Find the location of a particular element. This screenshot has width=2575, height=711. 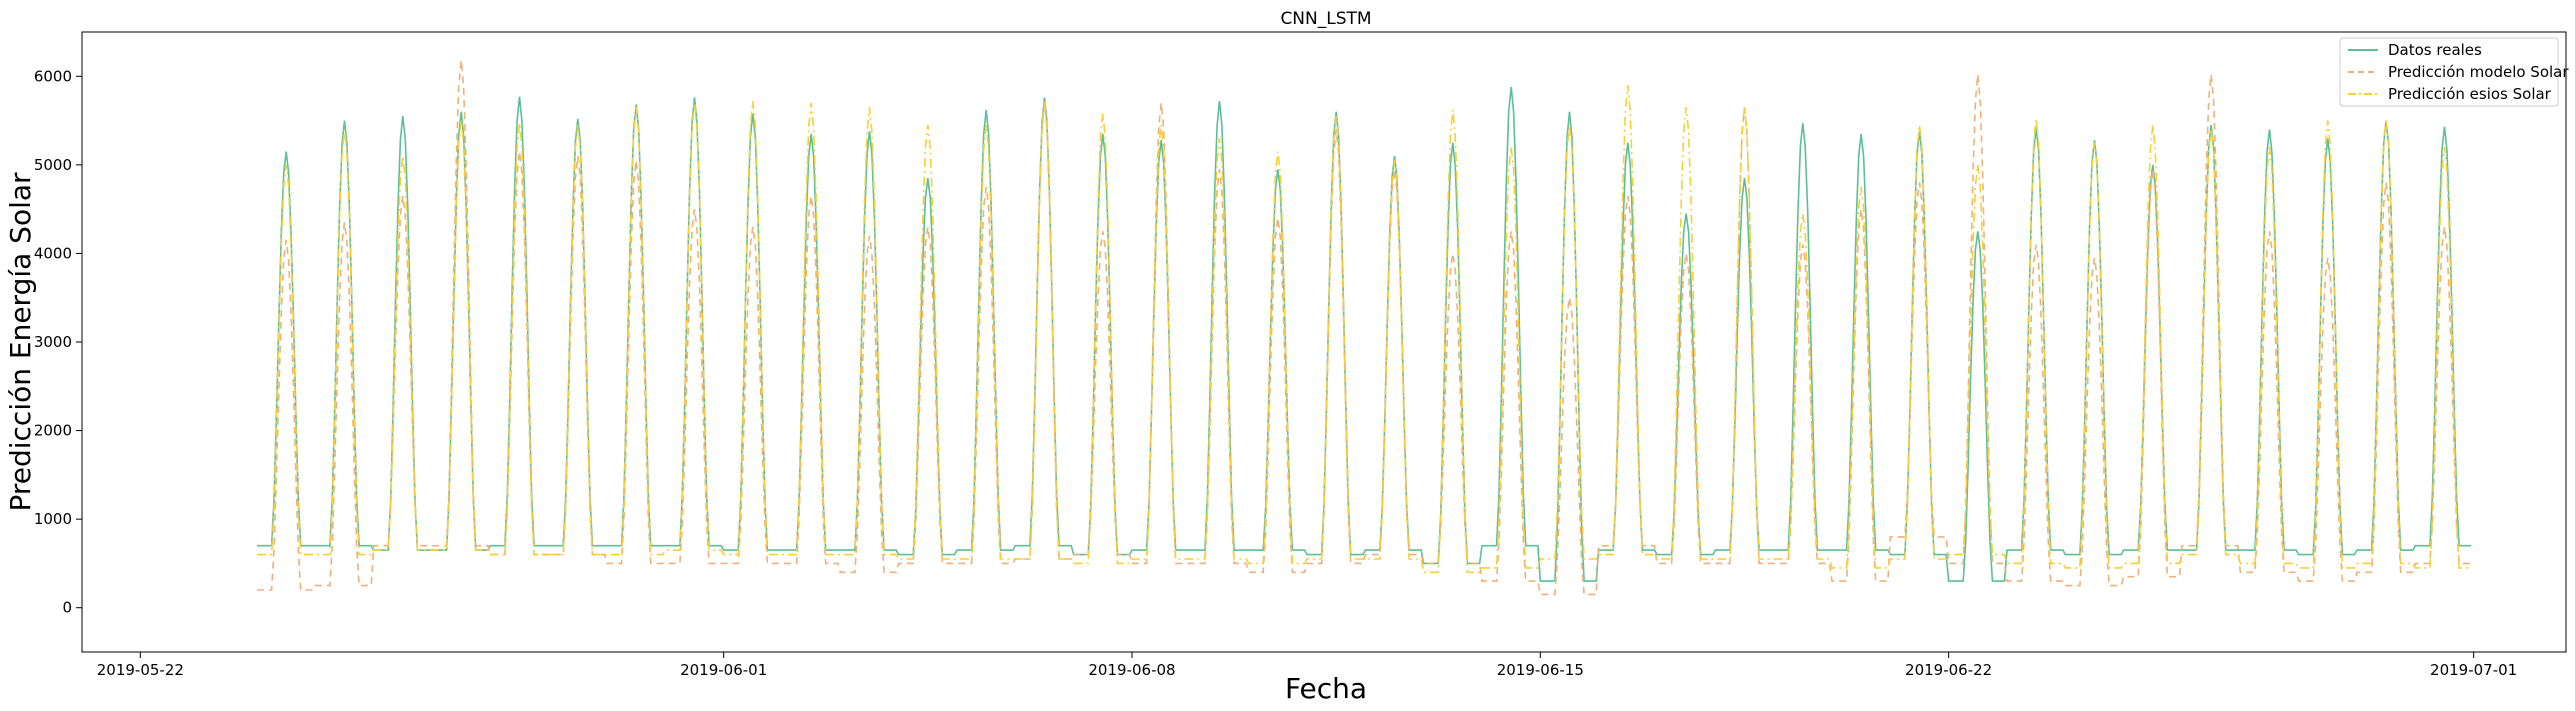

y-tick-label: 6000 is located at coordinates (53, 76).